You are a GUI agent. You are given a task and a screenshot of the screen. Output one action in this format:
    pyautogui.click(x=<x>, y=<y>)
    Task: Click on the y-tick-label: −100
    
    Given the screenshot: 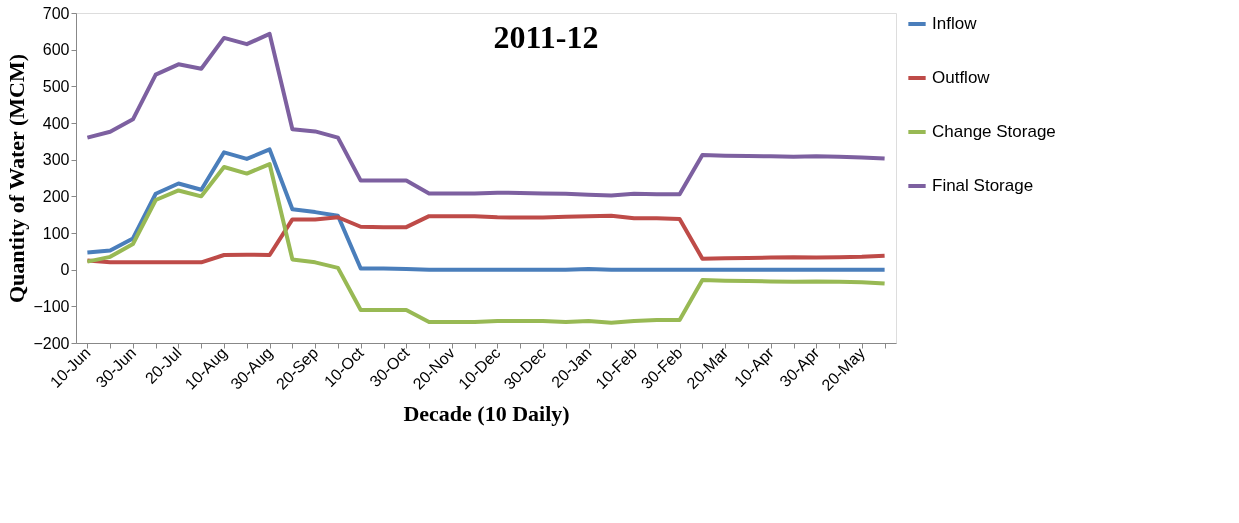 What is the action you would take?
    pyautogui.click(x=51, y=306)
    